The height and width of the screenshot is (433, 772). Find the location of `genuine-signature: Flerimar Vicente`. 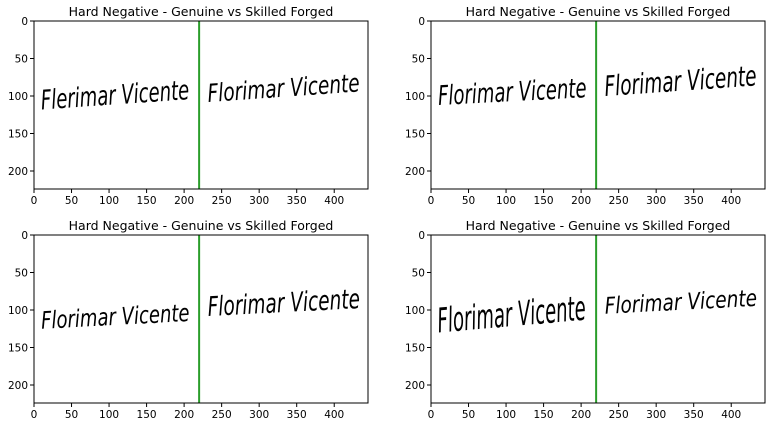

genuine-signature: Flerimar Vicente is located at coordinates (115, 95).